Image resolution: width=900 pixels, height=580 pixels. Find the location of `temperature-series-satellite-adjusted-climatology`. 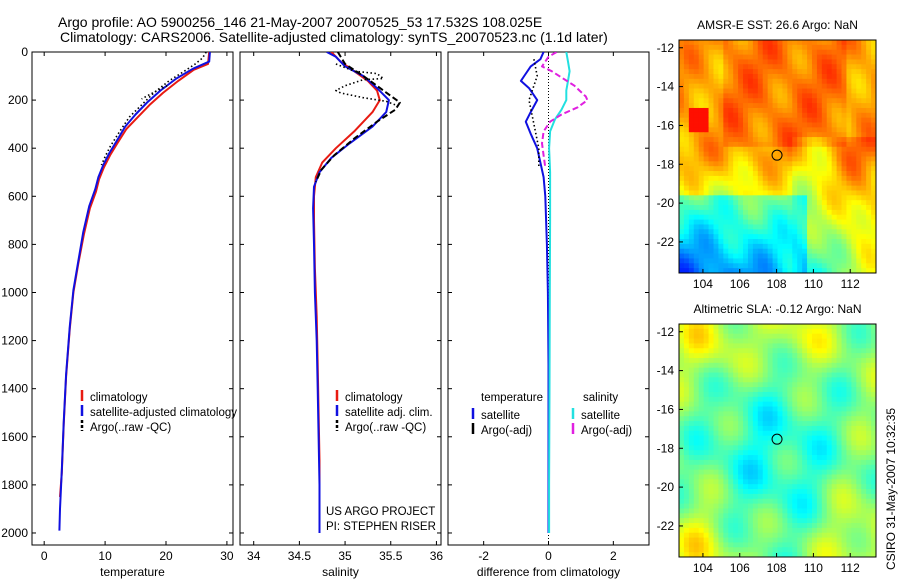

temperature-series-satellite-adjusted-climatology is located at coordinates (134, 291).